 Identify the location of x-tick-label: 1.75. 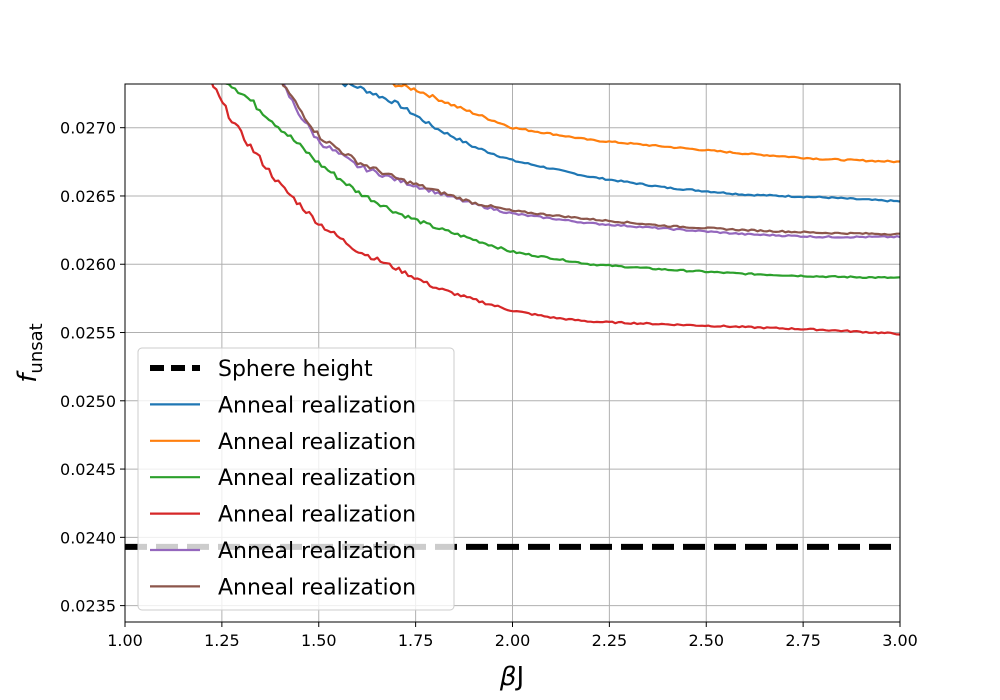
(416, 640).